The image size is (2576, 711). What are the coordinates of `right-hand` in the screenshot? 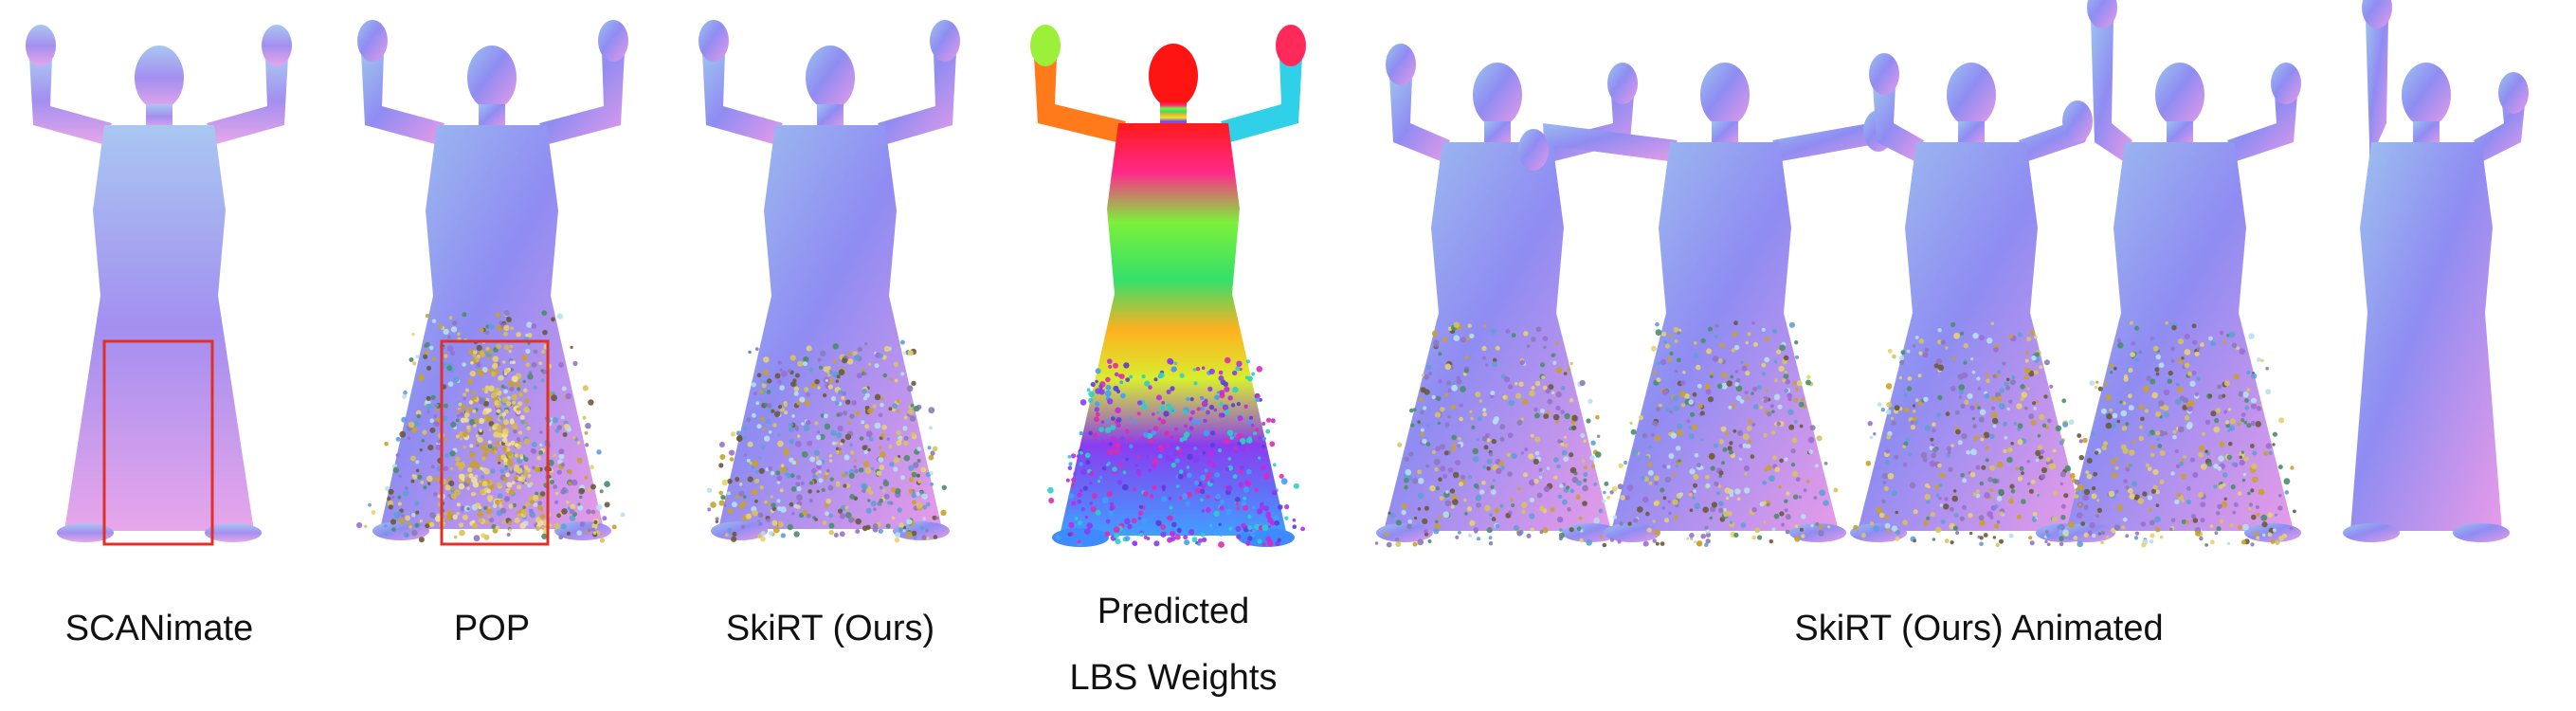 It's located at (2513, 93).